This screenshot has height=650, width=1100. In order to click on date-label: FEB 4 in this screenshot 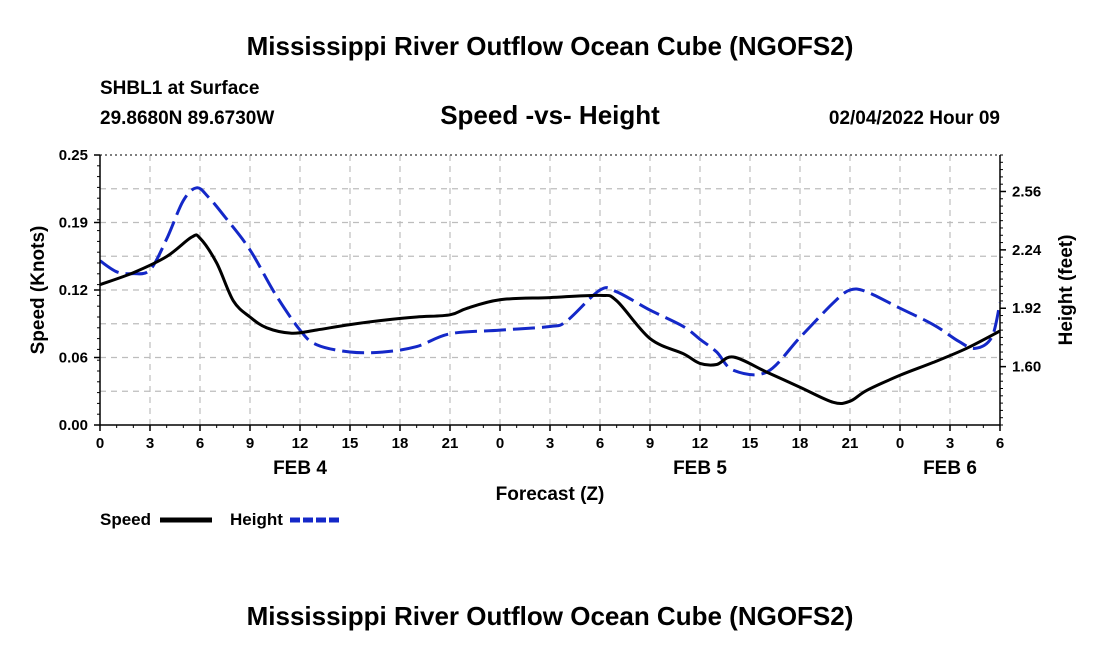, I will do `click(300, 468)`.